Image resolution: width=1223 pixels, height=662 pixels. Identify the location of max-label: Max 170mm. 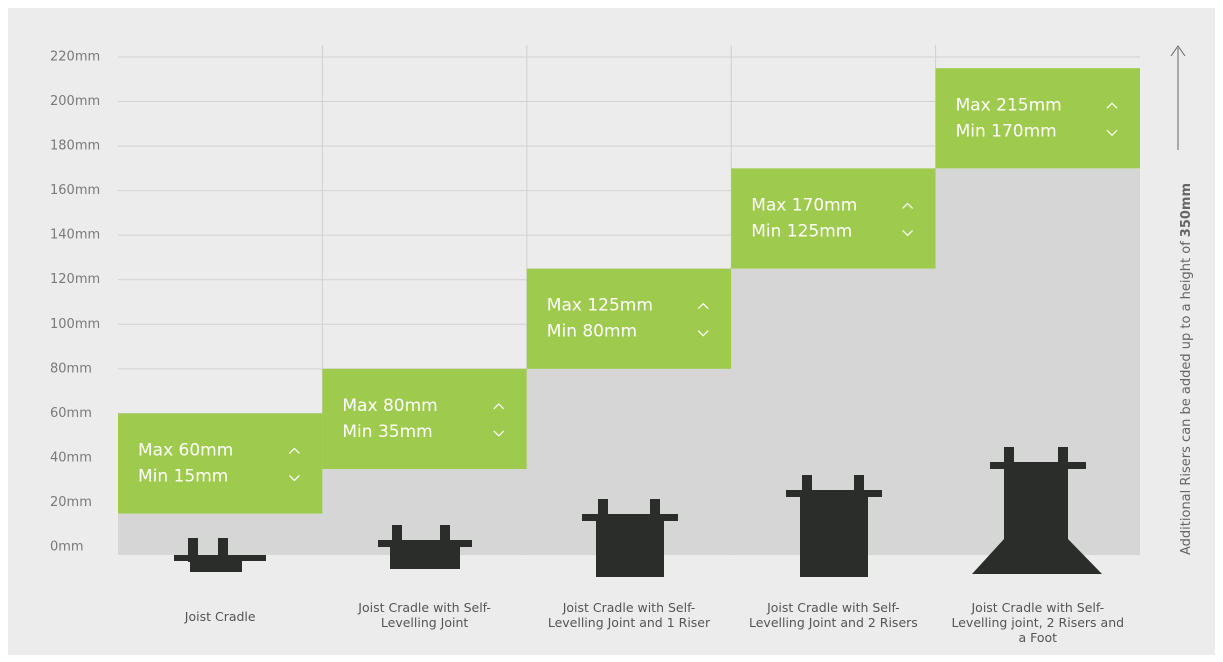
(804, 205).